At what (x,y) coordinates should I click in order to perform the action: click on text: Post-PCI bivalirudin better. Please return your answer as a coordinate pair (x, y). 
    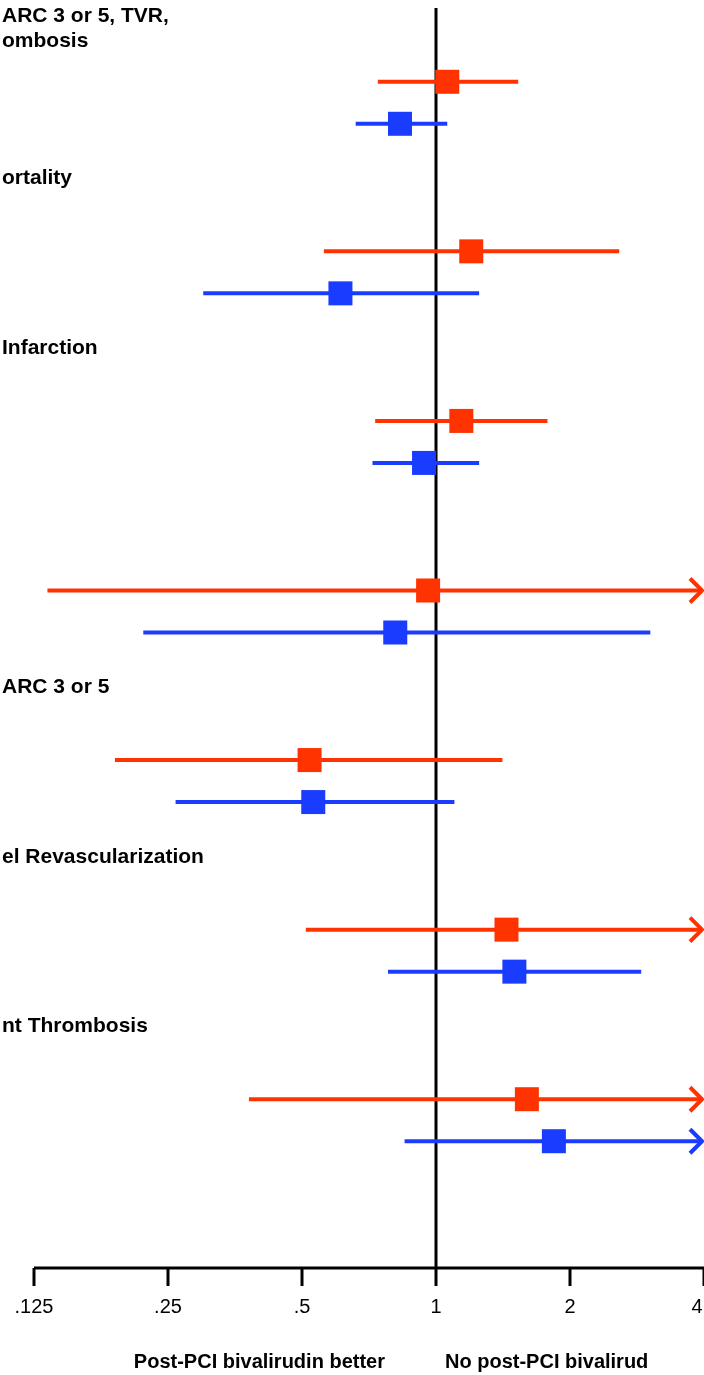
    Looking at the image, I should click on (259, 1361).